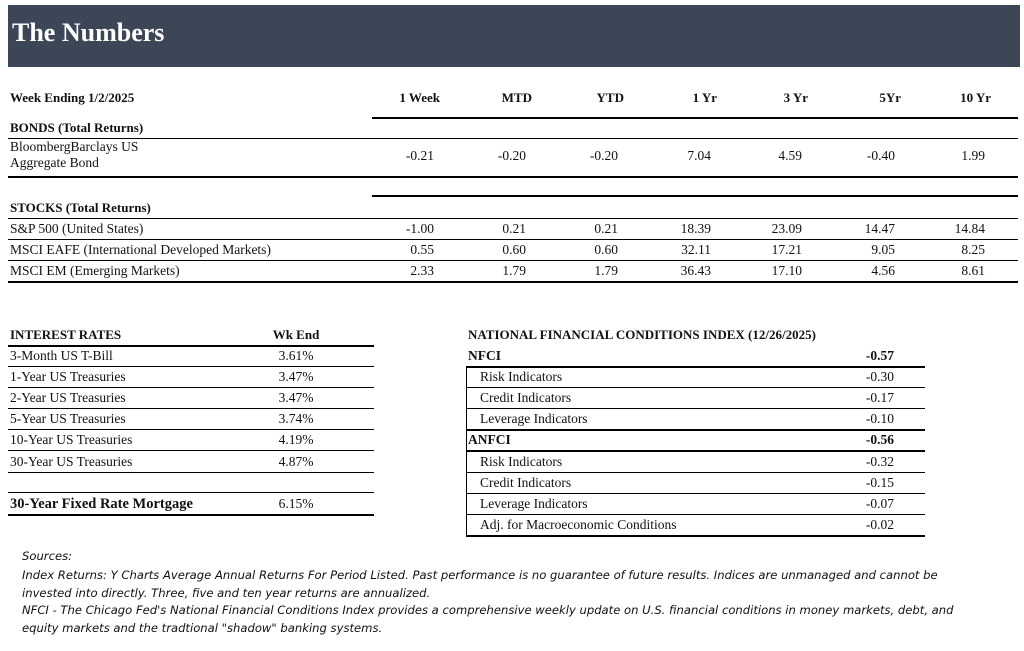 The image size is (1024, 651). What do you see at coordinates (66, 334) in the screenshot?
I see `table-title: INTEREST RATES` at bounding box center [66, 334].